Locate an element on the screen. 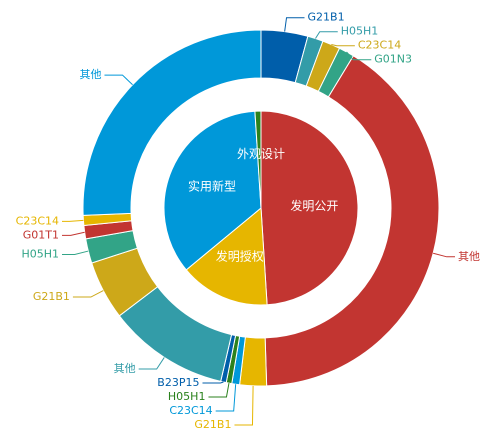 The image size is (496, 431). outer-slice-label: B23P15 is located at coordinates (178, 382).